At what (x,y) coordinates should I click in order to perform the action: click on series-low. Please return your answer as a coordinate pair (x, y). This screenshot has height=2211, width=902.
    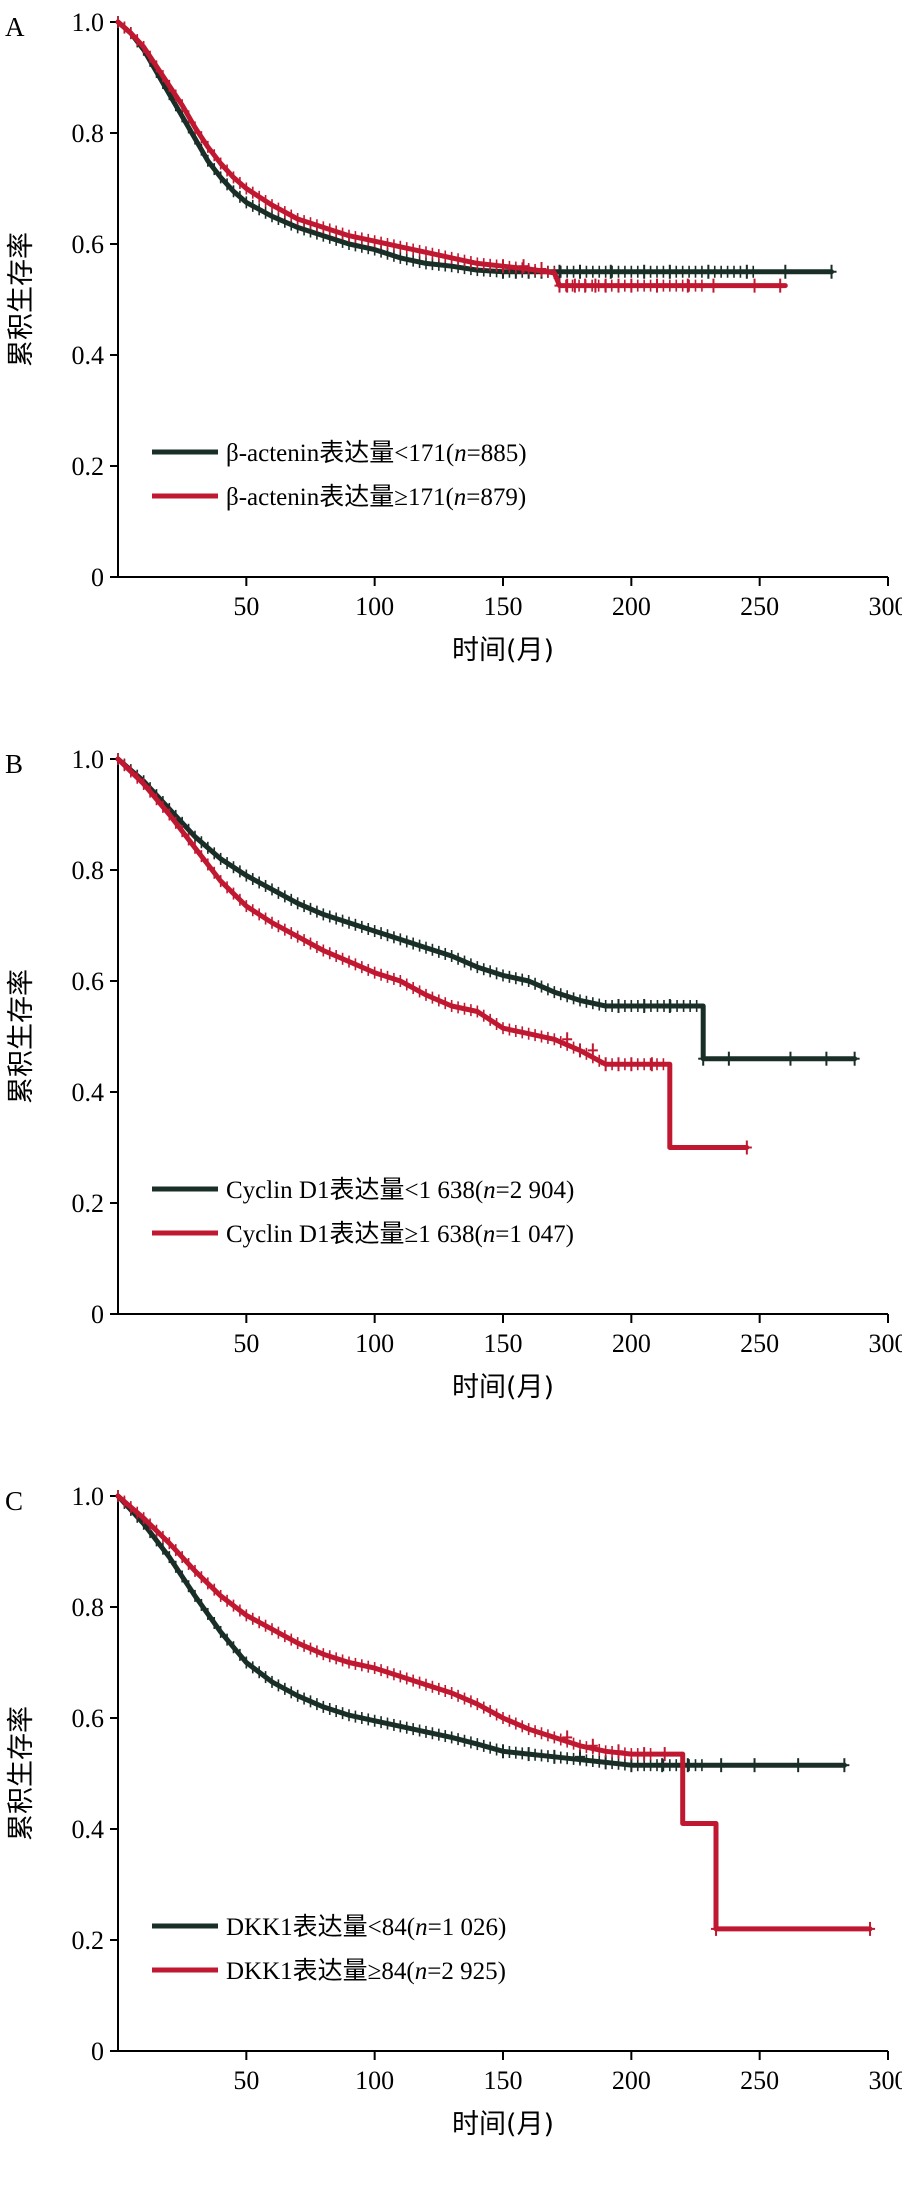
    Looking at the image, I should click on (482, 1631).